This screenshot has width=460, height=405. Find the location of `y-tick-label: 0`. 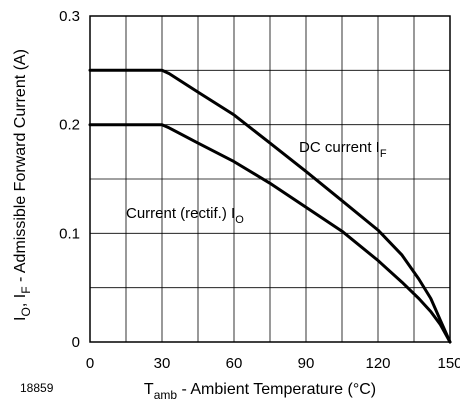

y-tick-label: 0 is located at coordinates (76, 342).